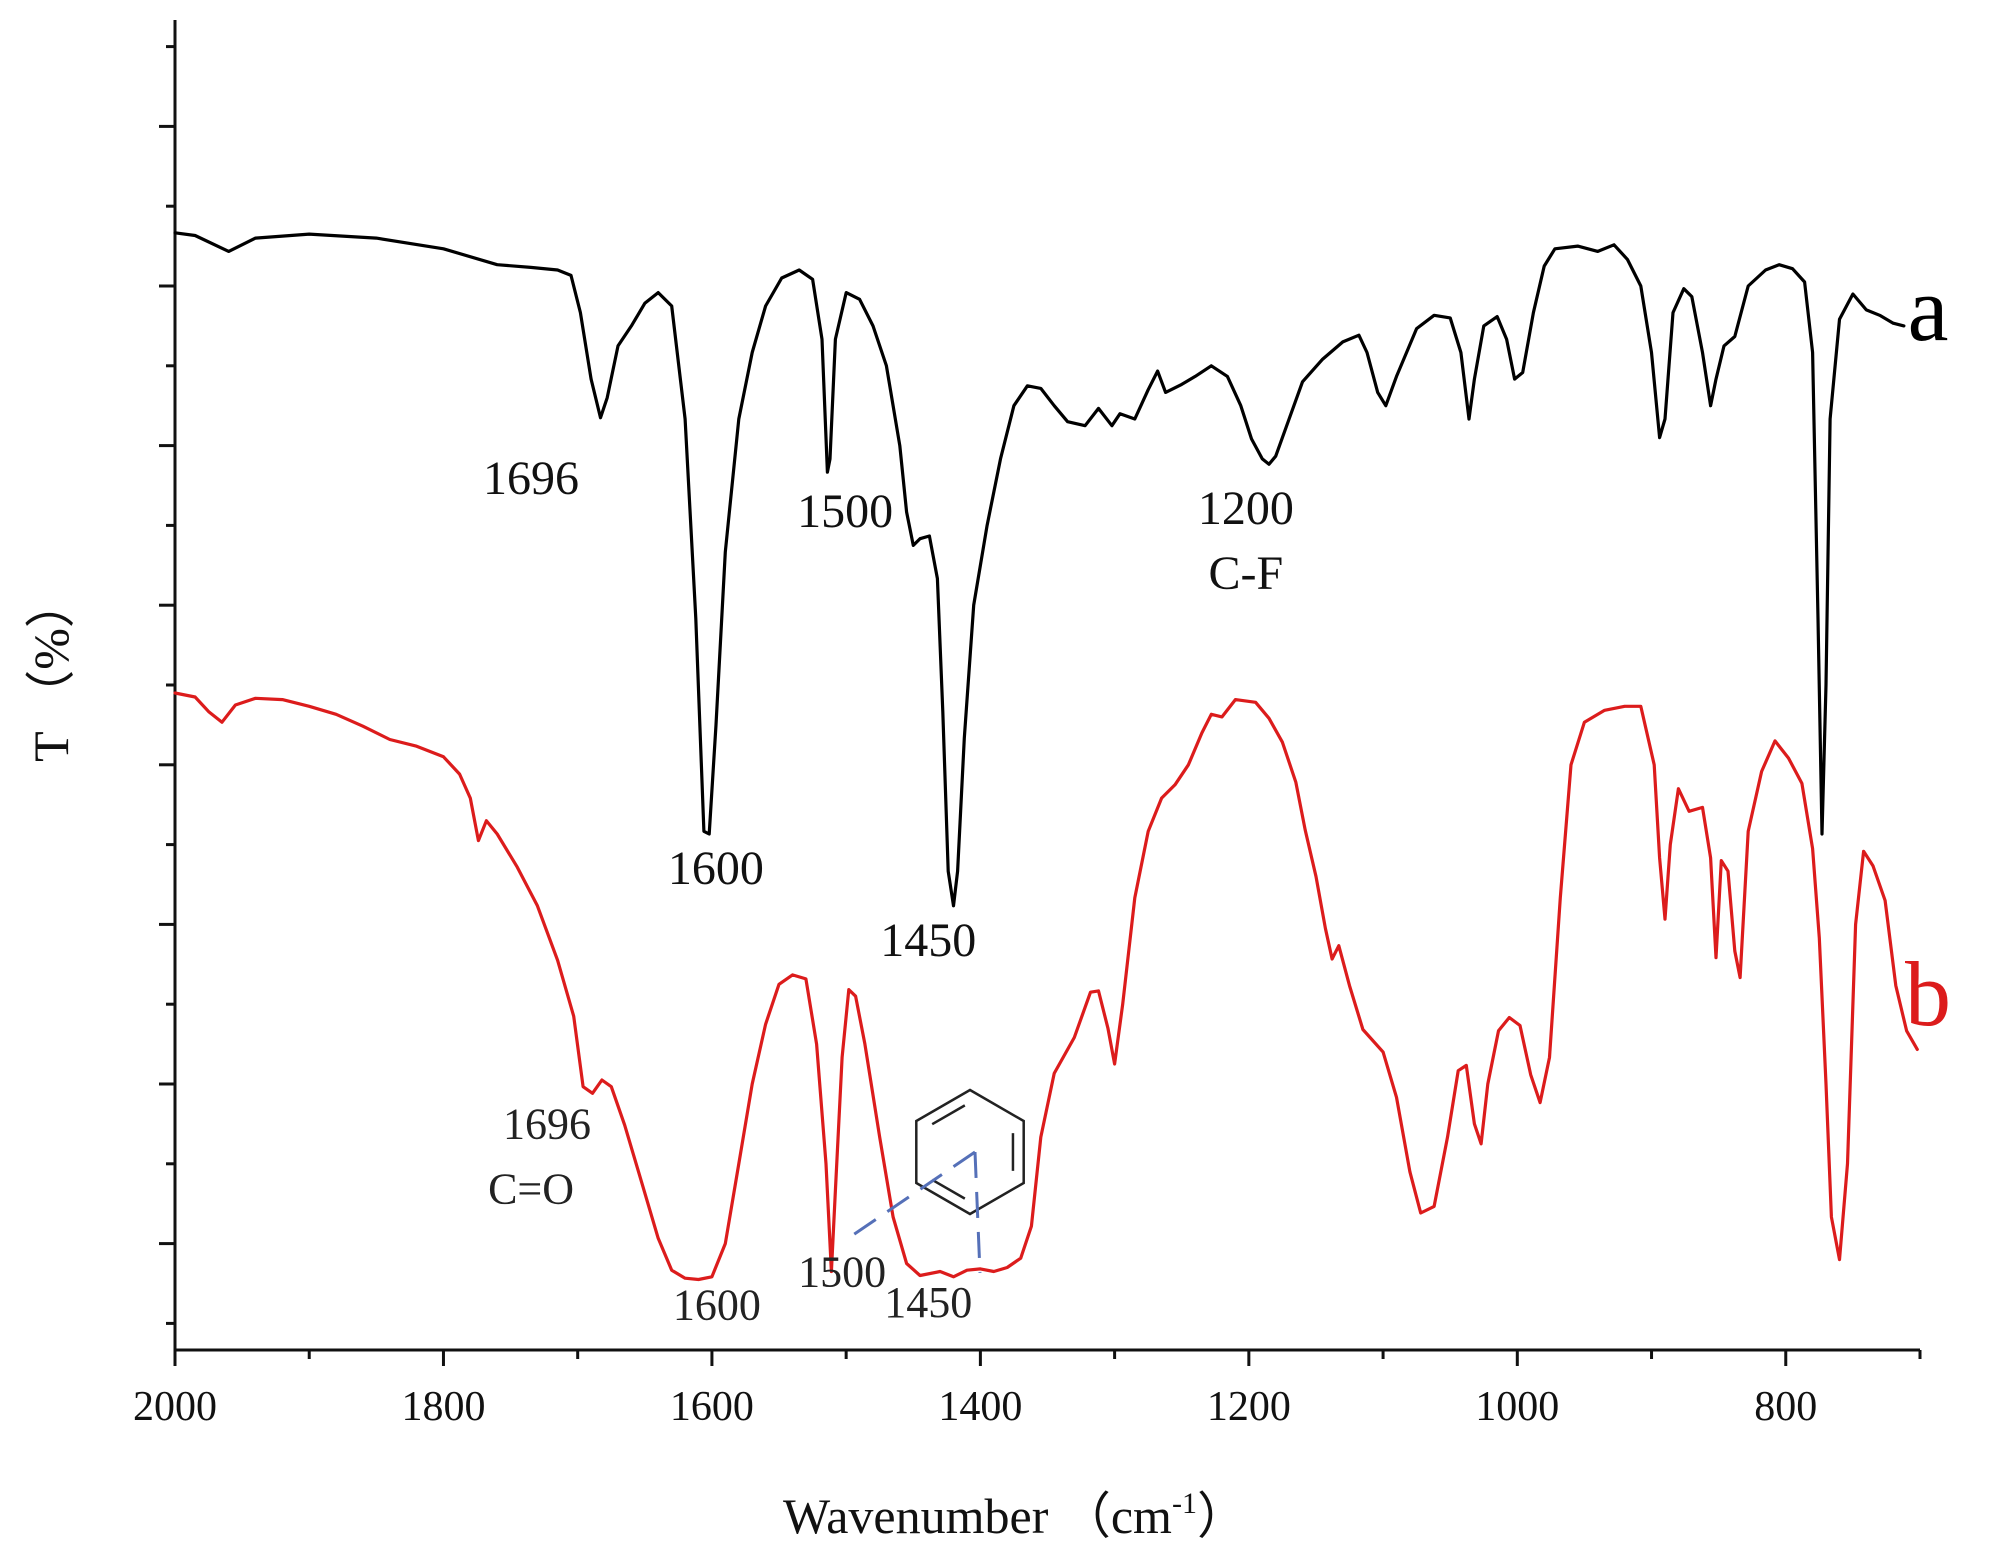 The width and height of the screenshot is (2015, 1560). Describe the element at coordinates (1249, 1407) in the screenshot. I see `x-tick-label: 1200` at that location.